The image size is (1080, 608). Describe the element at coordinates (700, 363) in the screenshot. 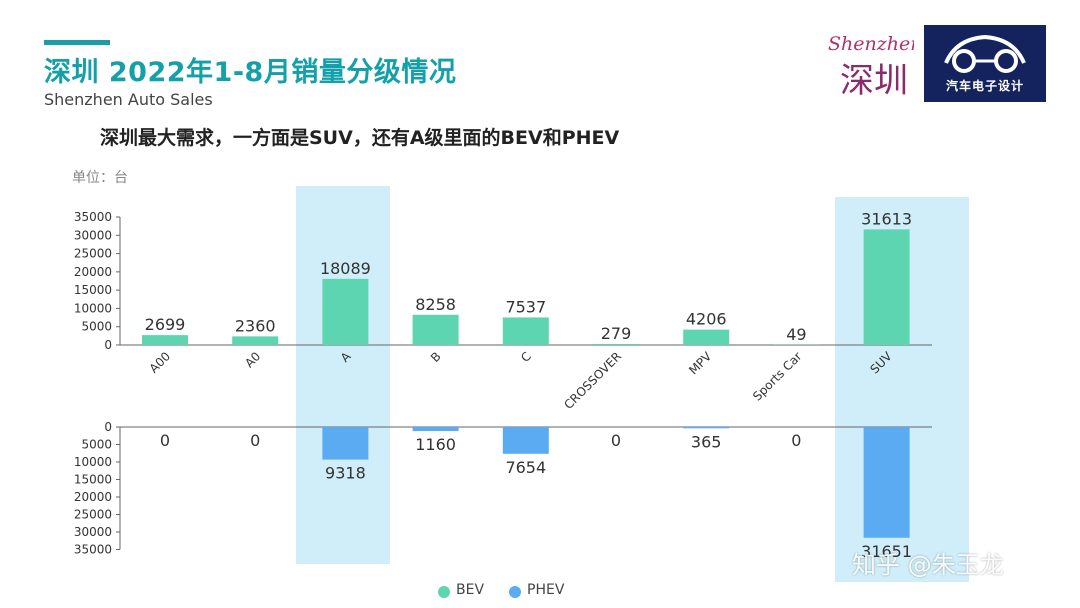

I see `category-label: MPV` at that location.